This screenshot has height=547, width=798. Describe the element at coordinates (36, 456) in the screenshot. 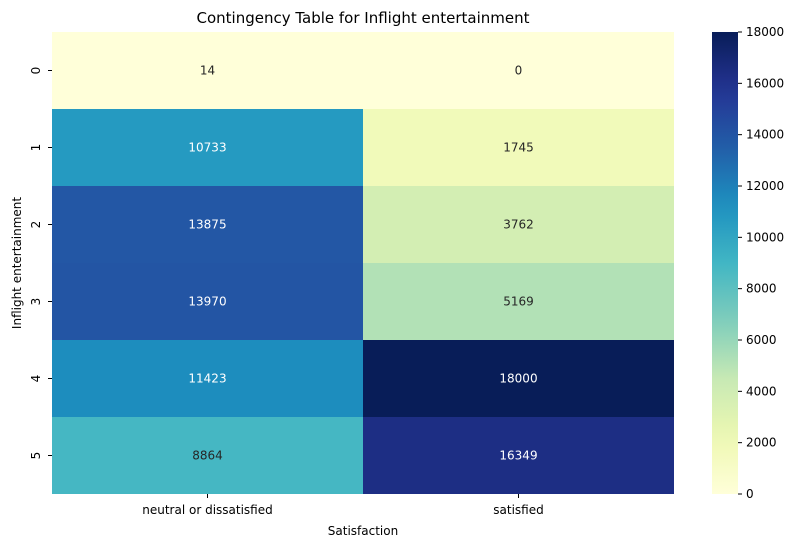

I see `y-tick-label: 5` at that location.